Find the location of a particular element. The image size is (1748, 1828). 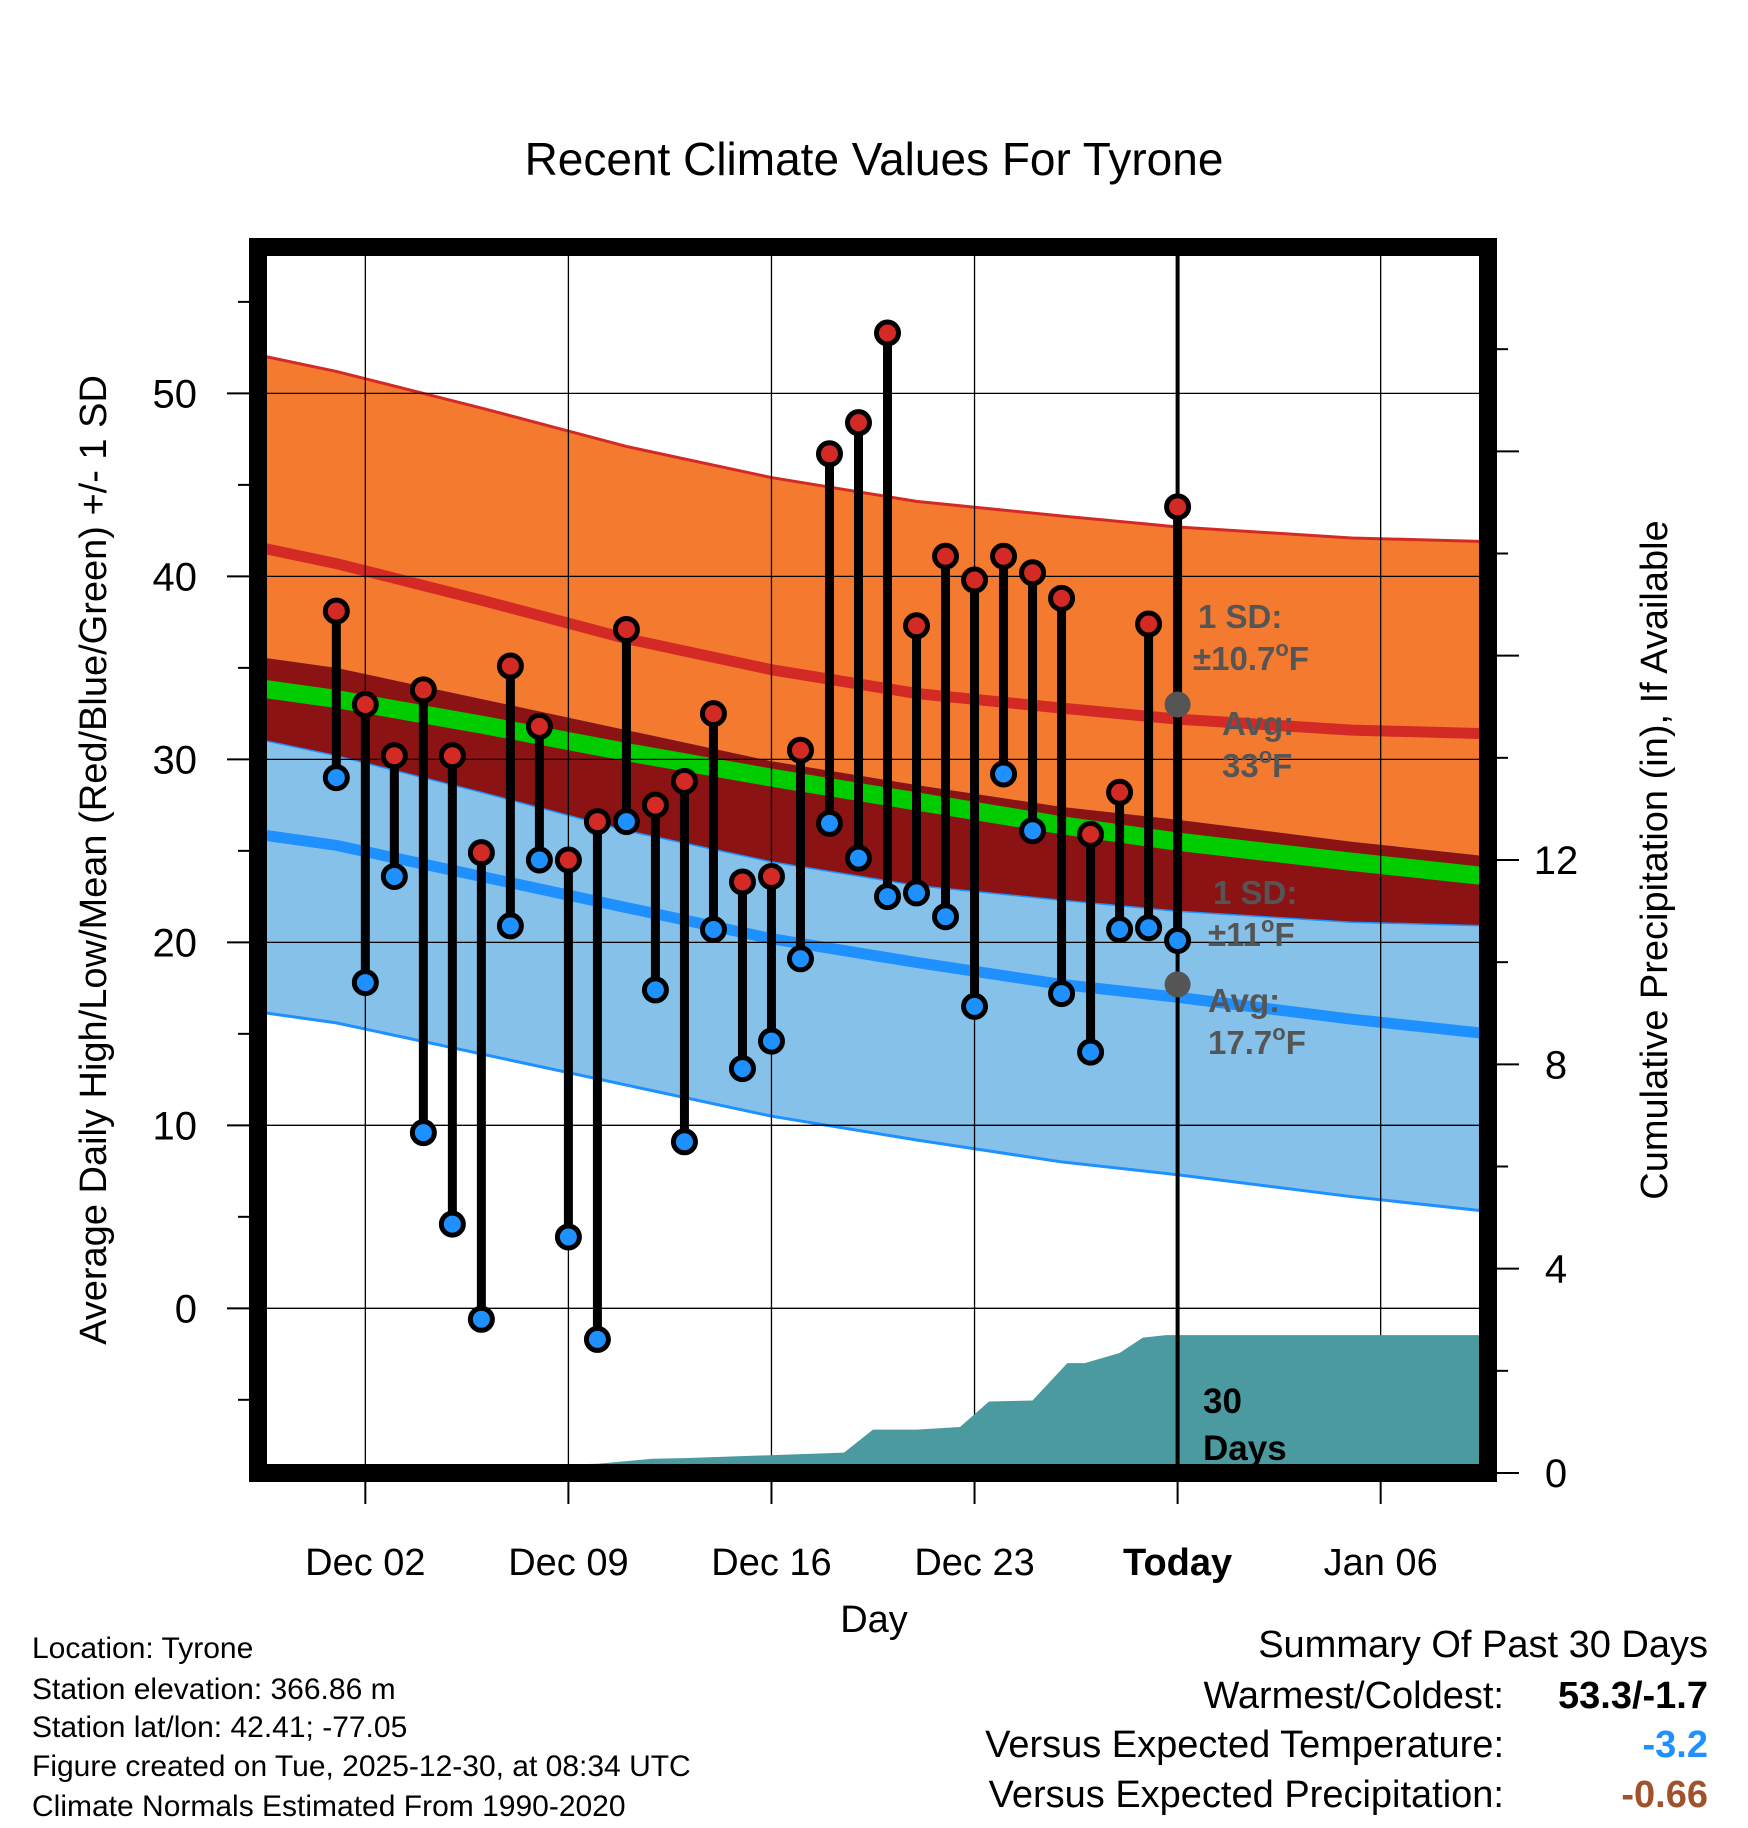

y2-tick-label: 0 is located at coordinates (1556, 1474).